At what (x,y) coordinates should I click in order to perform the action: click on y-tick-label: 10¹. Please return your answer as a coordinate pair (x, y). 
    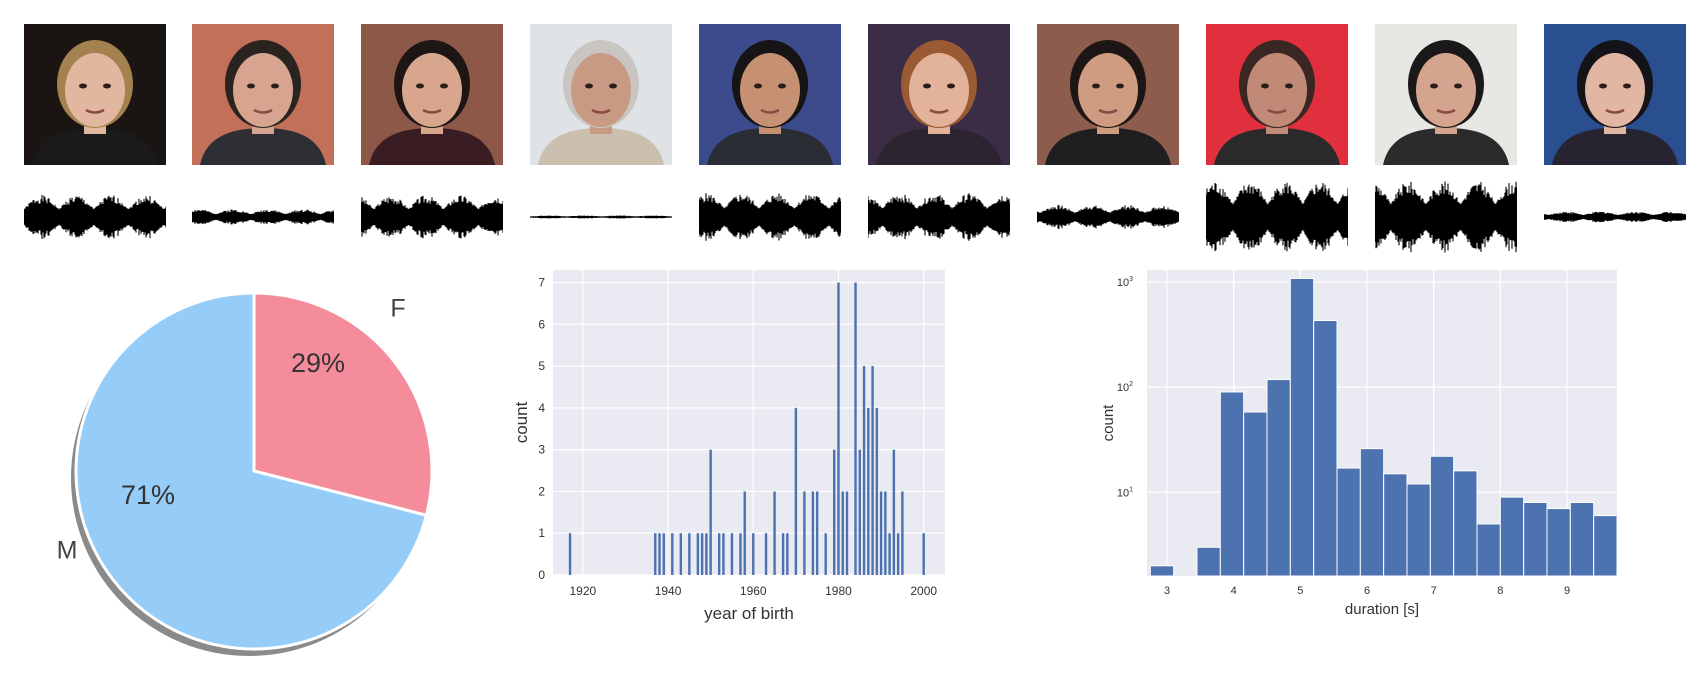
    Looking at the image, I should click on (1125, 492).